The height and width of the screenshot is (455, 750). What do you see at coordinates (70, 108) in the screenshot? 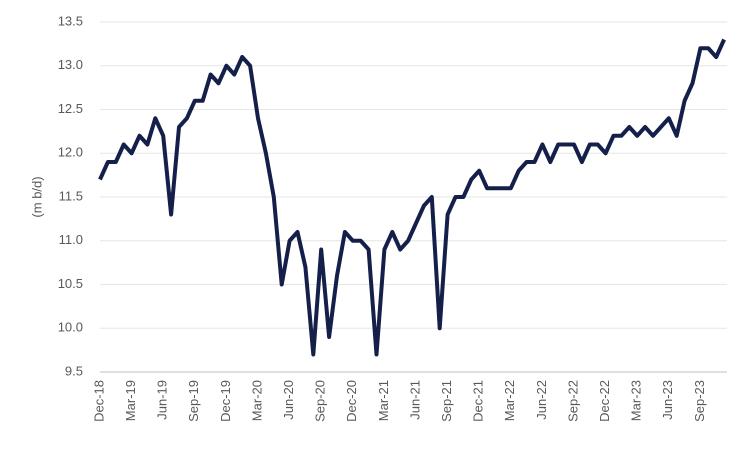
I see `y-tick-label: 12.5` at bounding box center [70, 108].